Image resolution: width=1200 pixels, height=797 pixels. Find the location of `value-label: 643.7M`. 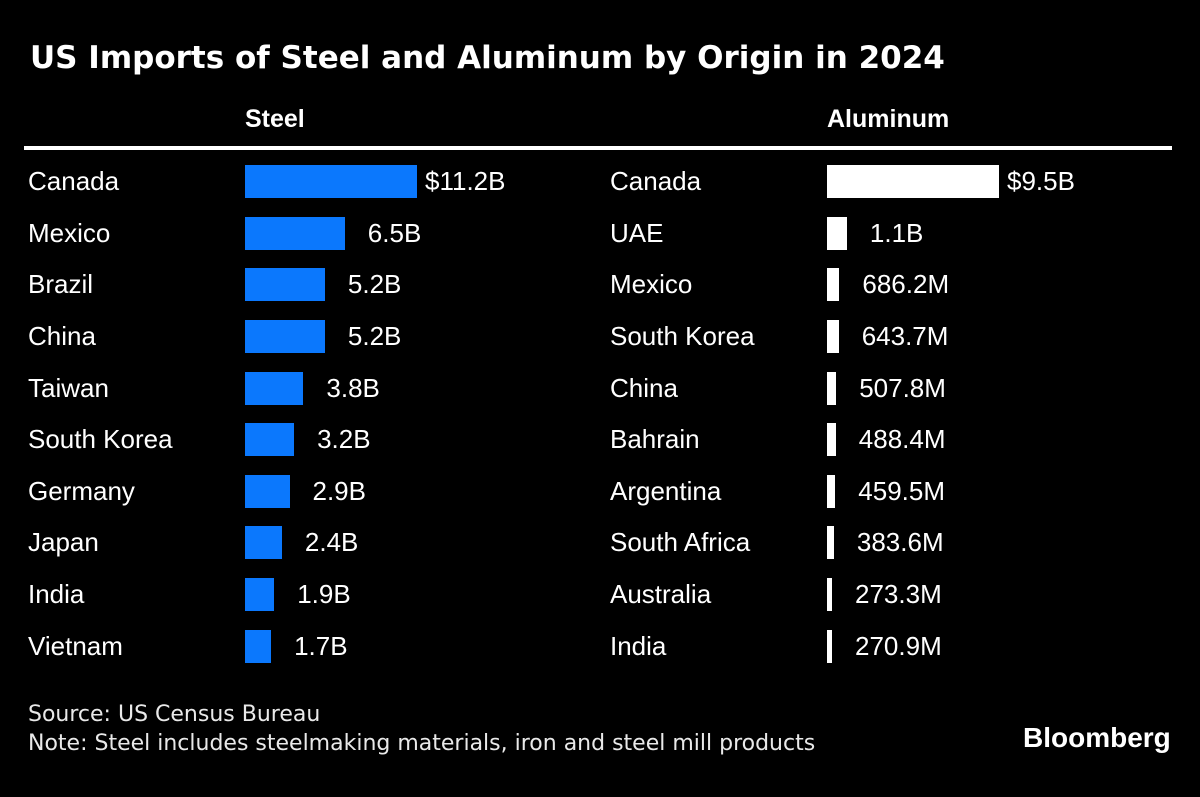

value-label: 643.7M is located at coordinates (905, 336).